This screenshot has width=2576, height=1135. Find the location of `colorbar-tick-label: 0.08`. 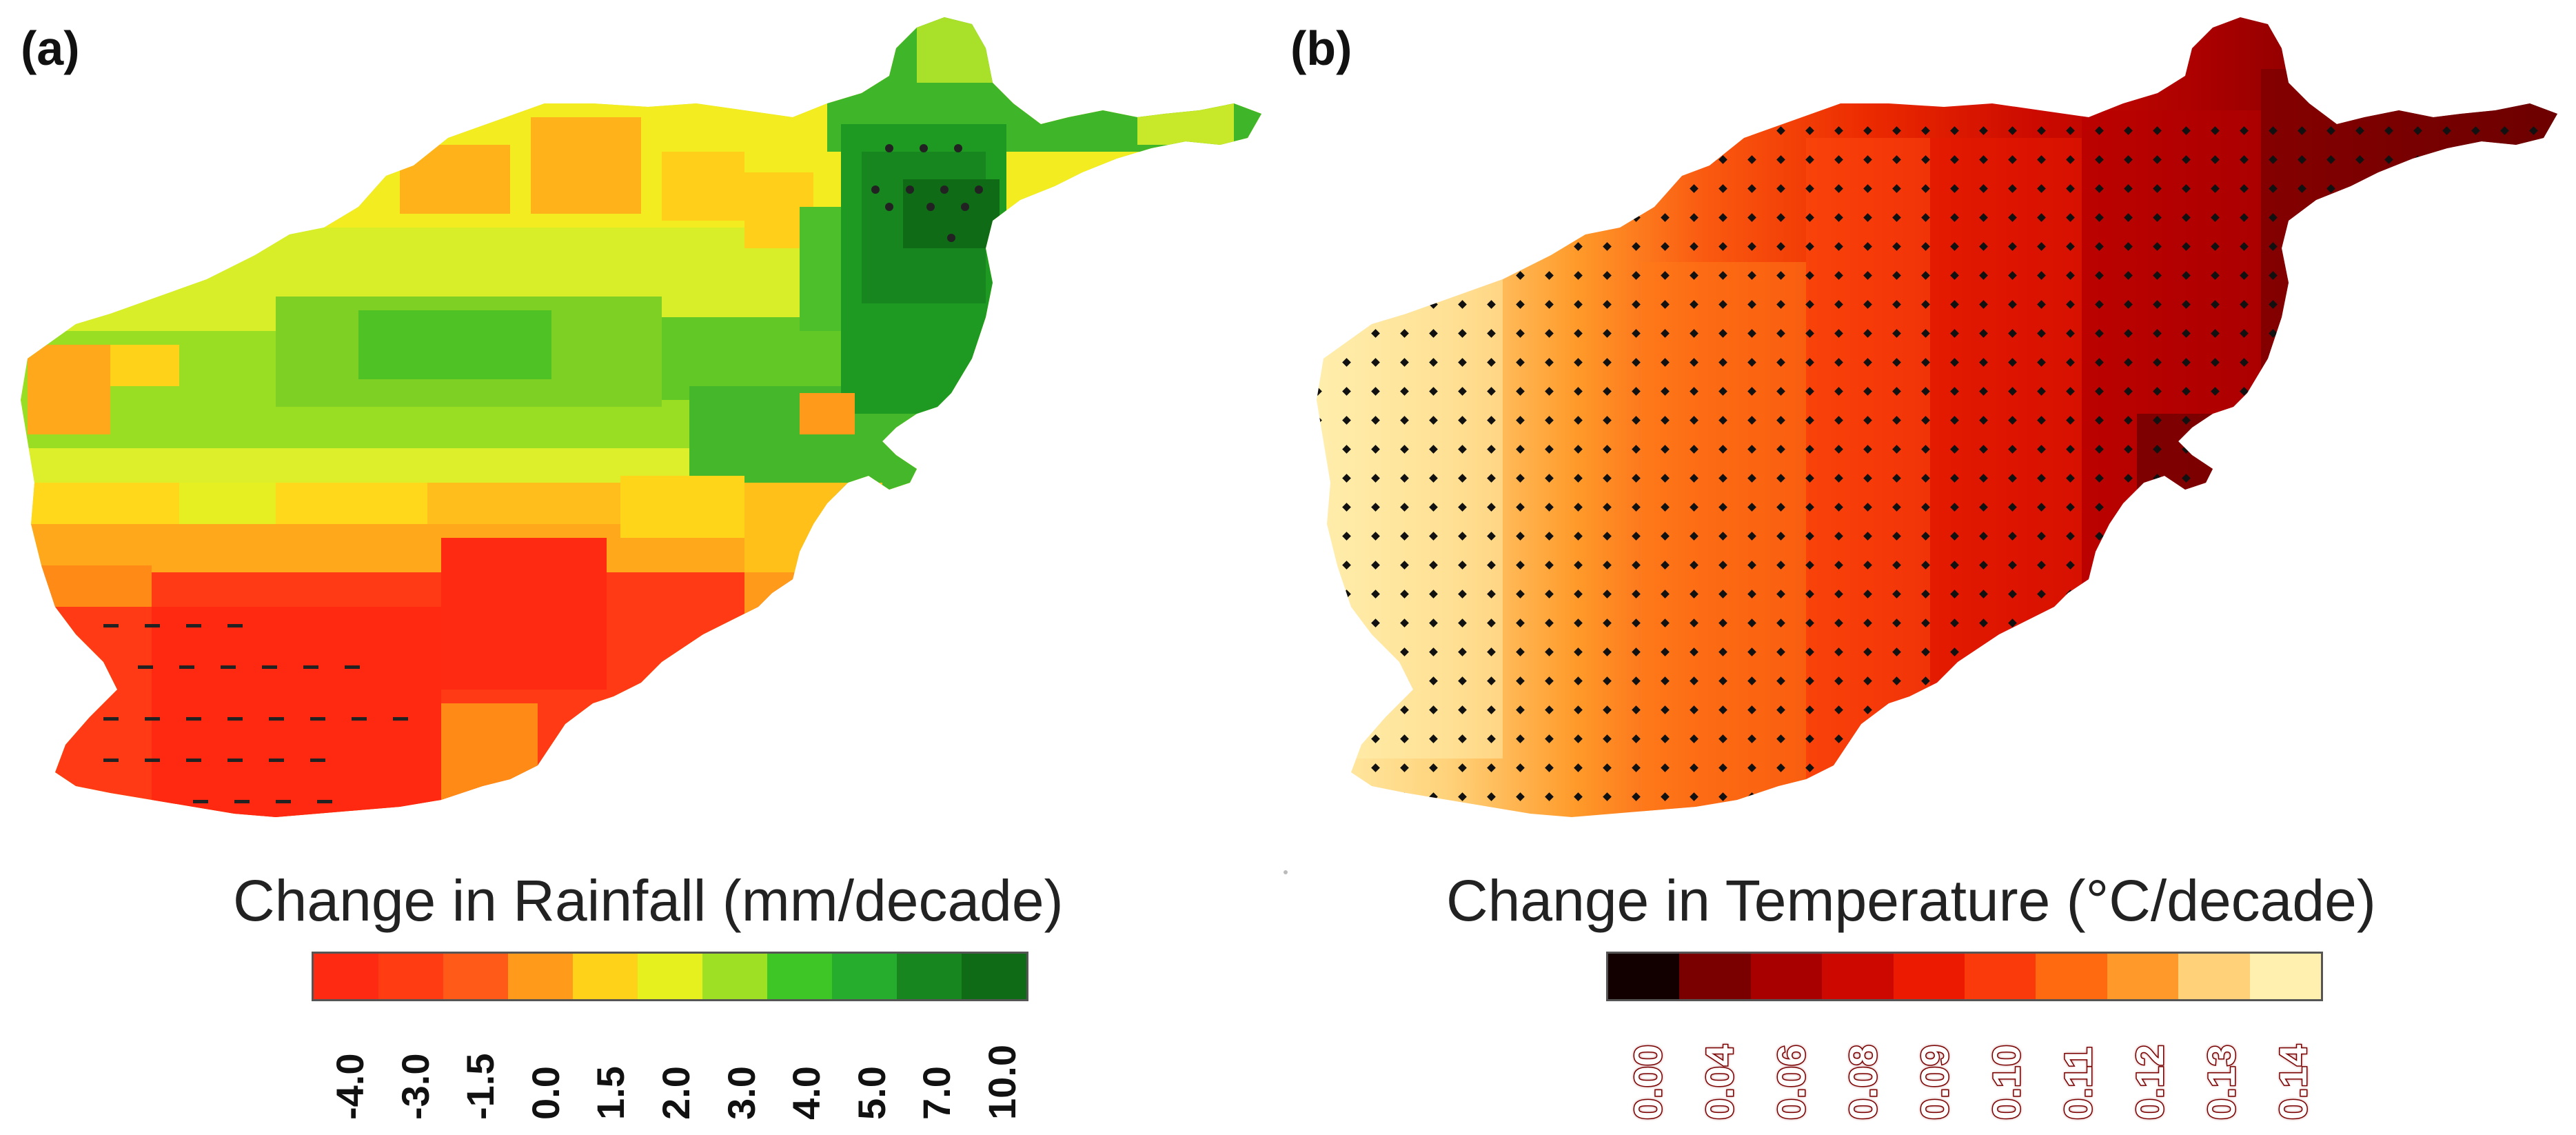

colorbar-tick-label: 0.08 is located at coordinates (1863, 1082).